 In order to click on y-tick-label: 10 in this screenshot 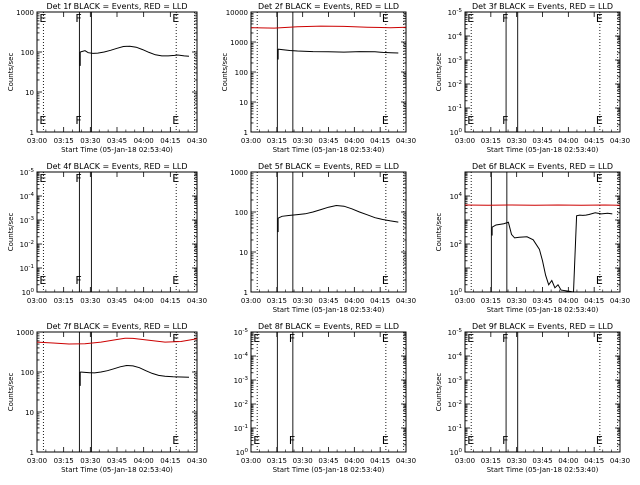, I will do `click(243, 253)`.